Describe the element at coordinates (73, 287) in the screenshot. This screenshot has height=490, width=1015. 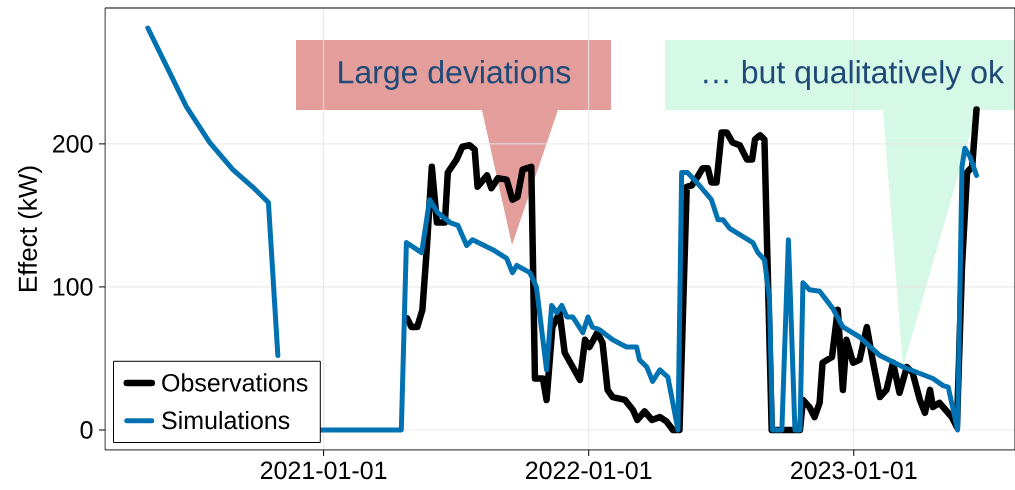
I see `y-tick-label: 100` at that location.